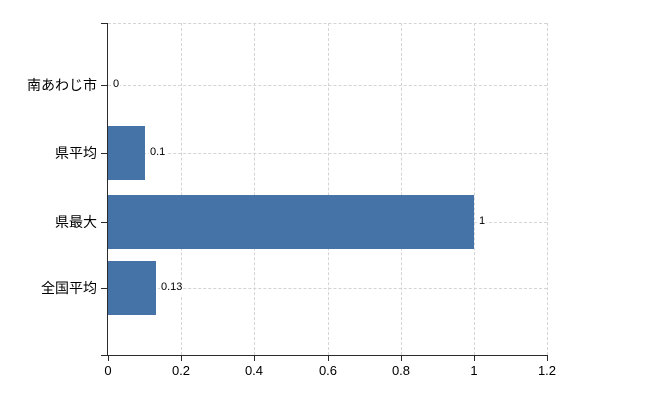 This screenshot has height=400, width=650. I want to click on value-label-1: 0.1, so click(158, 152).